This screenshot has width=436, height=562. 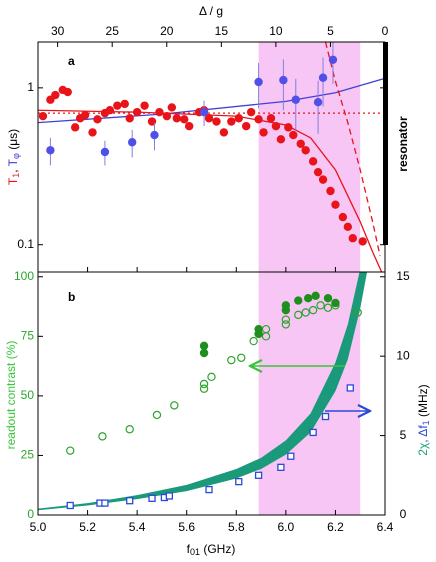 What do you see at coordinates (423, 434) in the screenshot?
I see `label-part: , Δf` at bounding box center [423, 434].